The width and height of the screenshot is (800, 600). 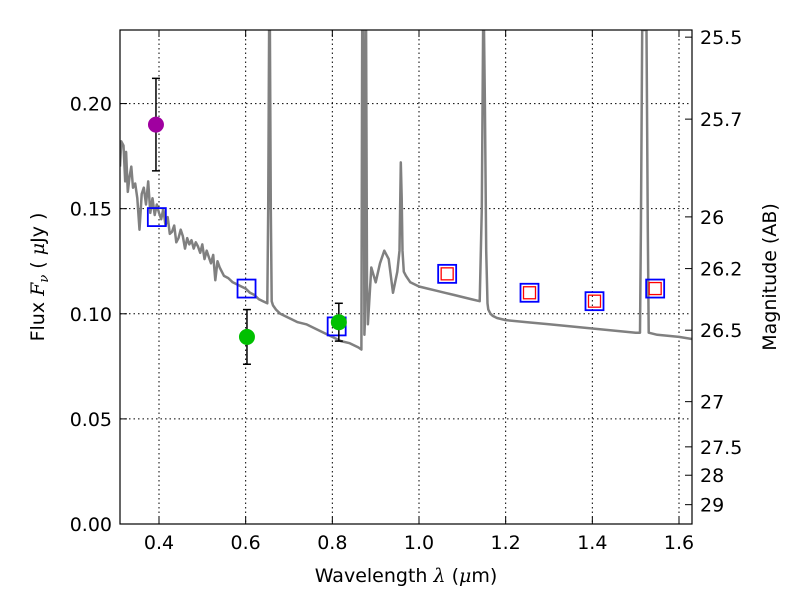 What do you see at coordinates (246, 543) in the screenshot?
I see `x-tick-label: 0.6` at bounding box center [246, 543].